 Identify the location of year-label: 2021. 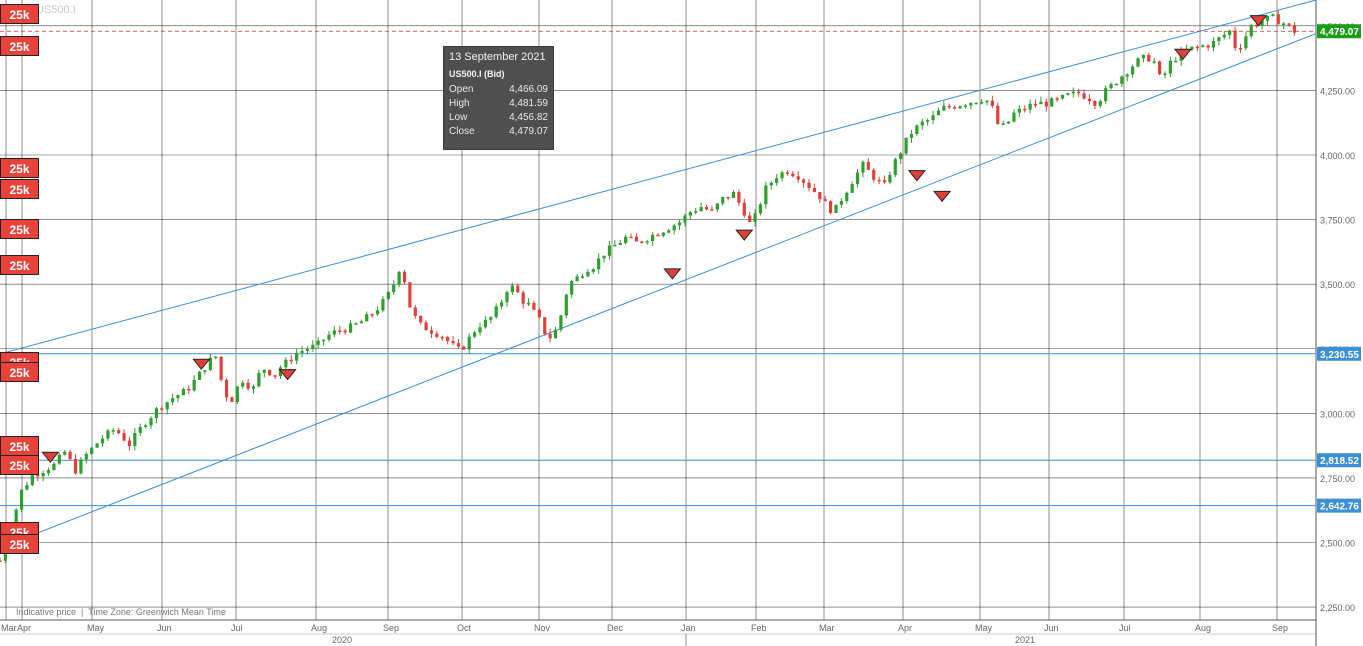
(1025, 640).